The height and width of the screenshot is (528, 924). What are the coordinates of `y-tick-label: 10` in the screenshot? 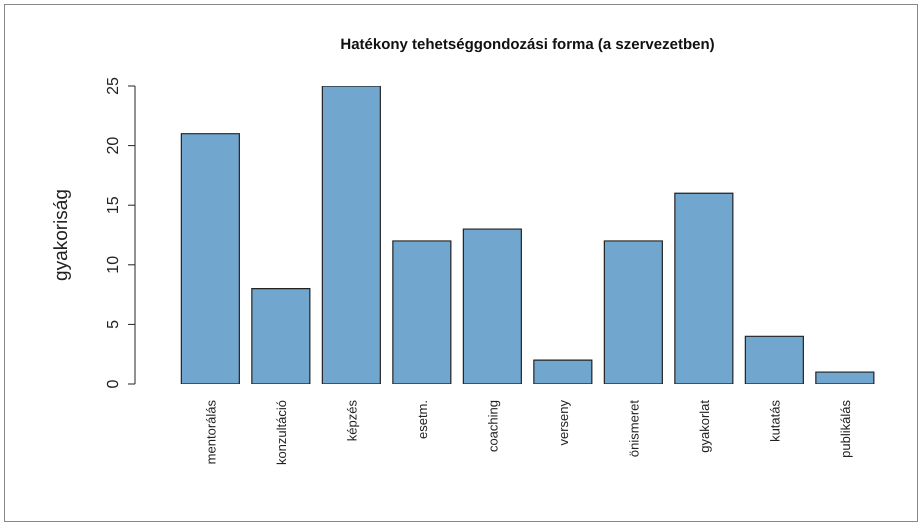 It's located at (113, 265).